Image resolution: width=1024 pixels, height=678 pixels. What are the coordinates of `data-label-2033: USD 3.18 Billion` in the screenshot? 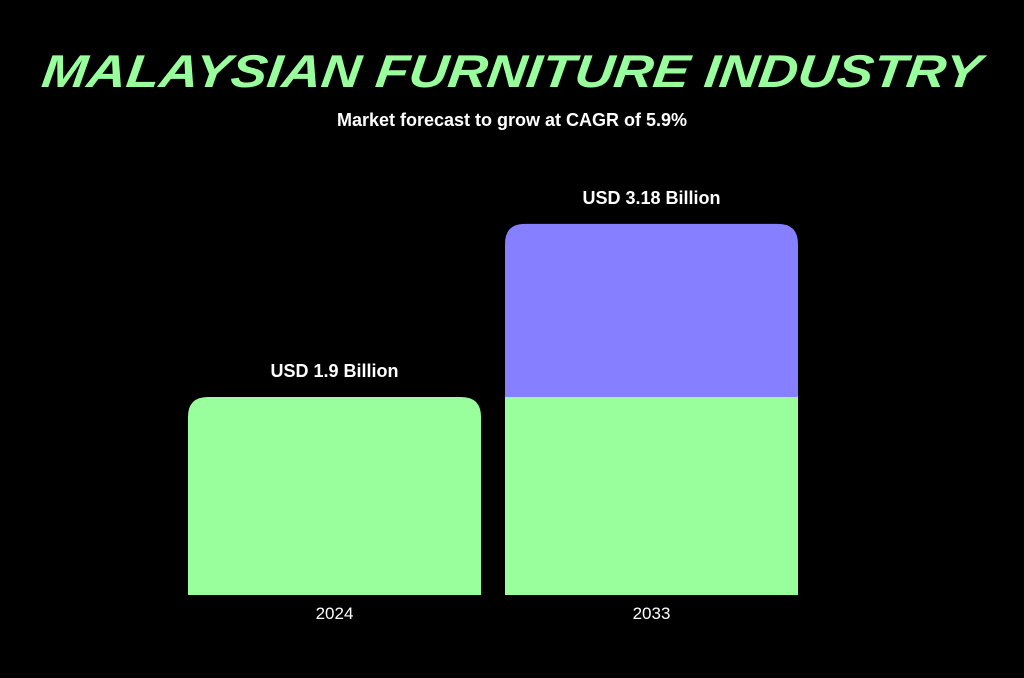 It's located at (651, 198).